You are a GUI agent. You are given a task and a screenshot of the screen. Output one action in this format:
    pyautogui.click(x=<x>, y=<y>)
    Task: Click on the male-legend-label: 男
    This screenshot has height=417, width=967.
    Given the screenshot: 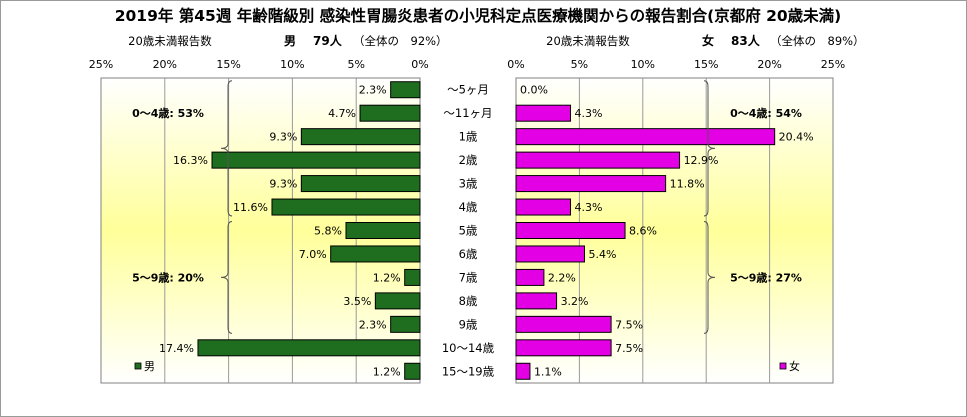 What is the action you would take?
    pyautogui.click(x=149, y=366)
    